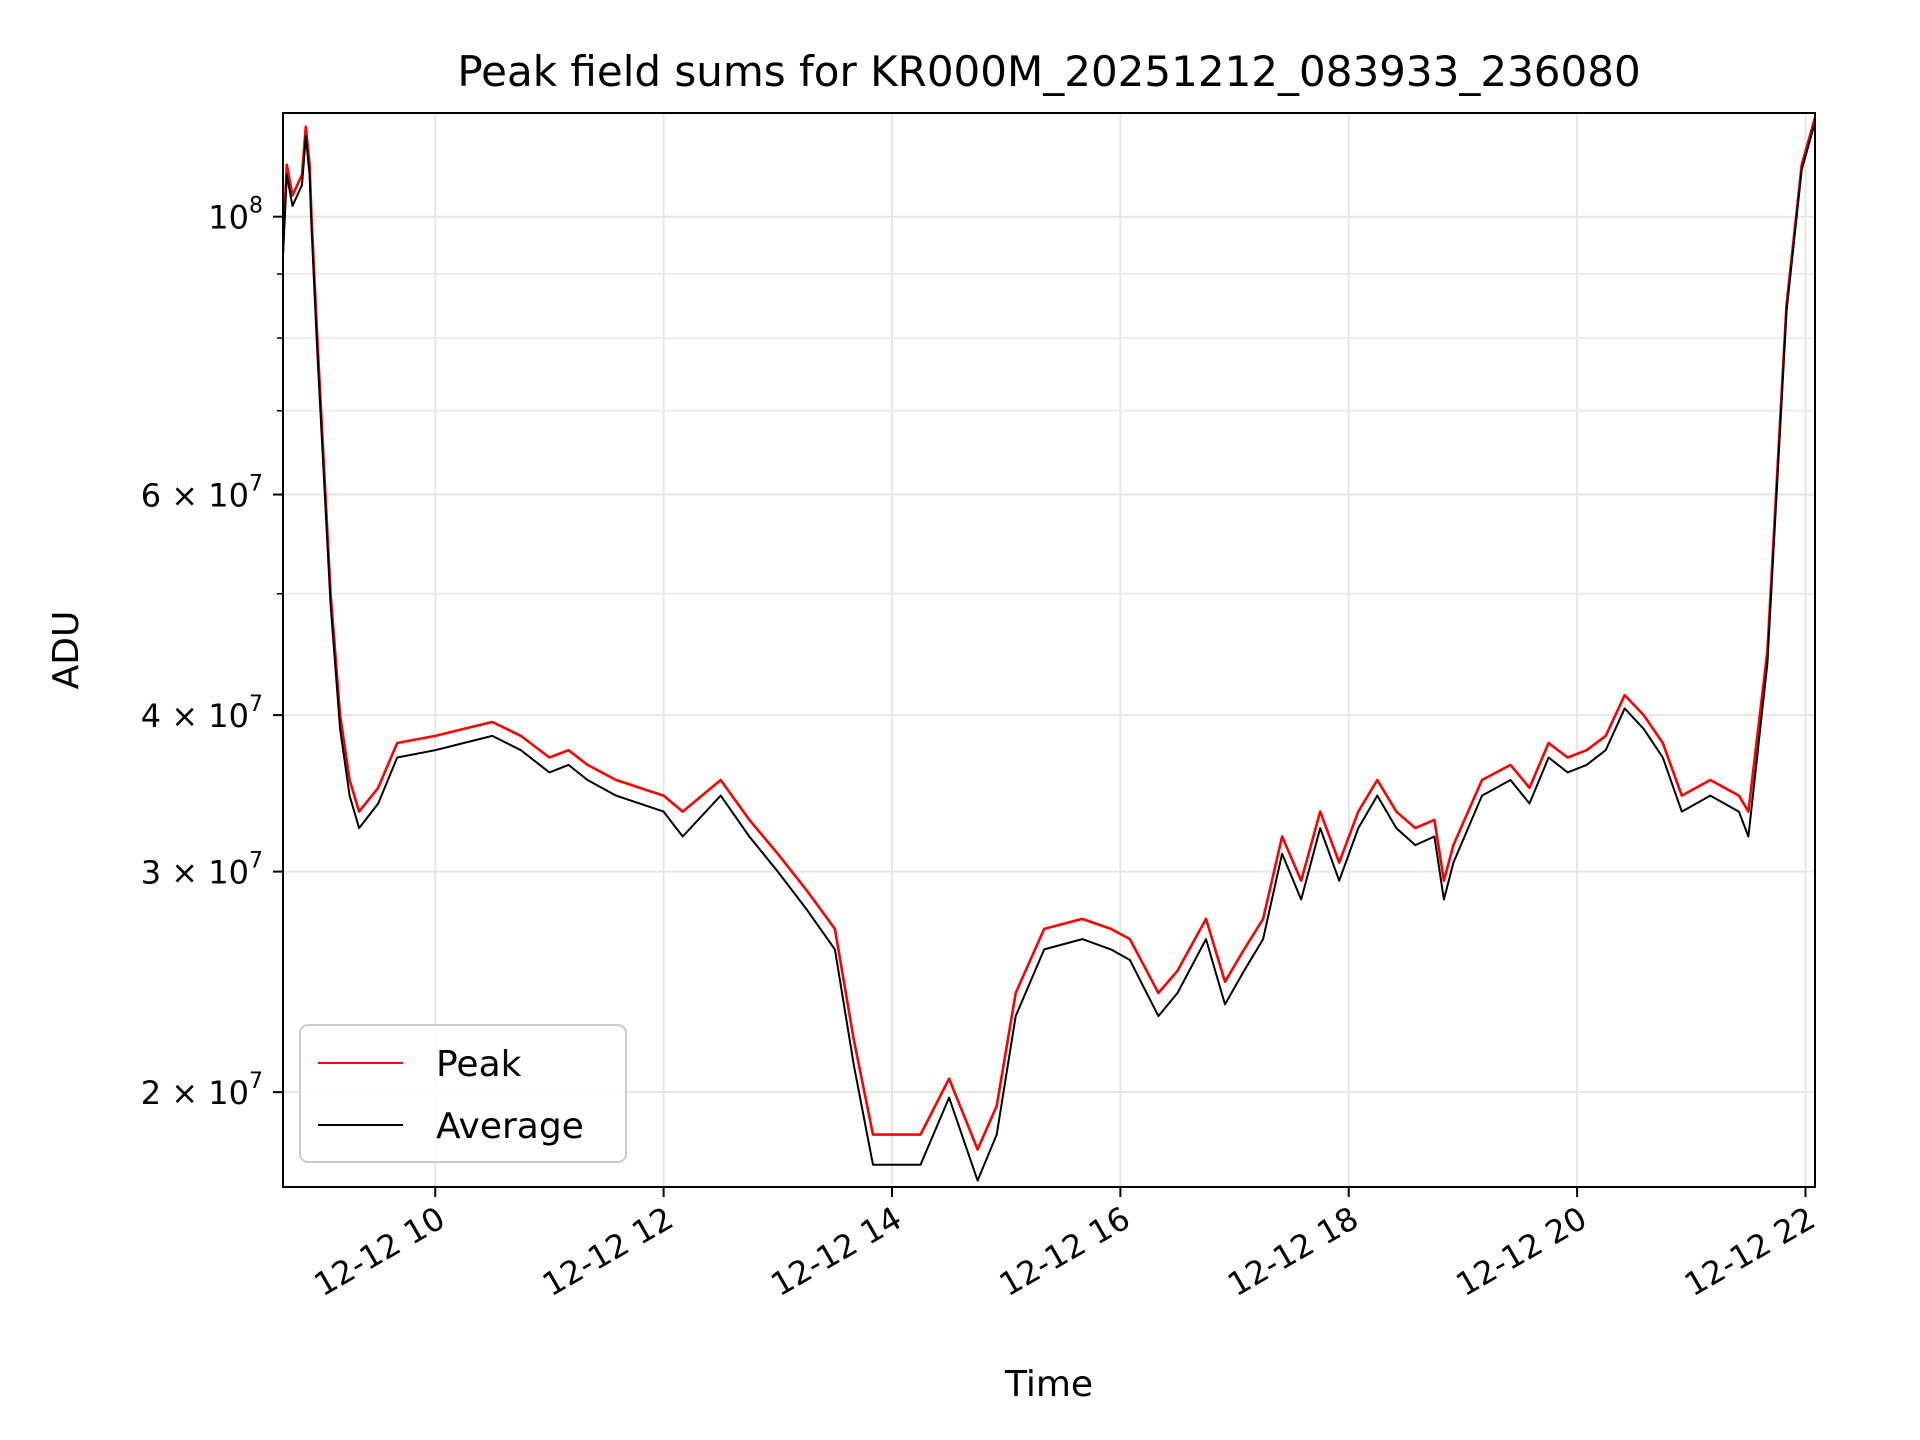 The width and height of the screenshot is (1920, 1440). Describe the element at coordinates (479, 1064) in the screenshot. I see `legend-label-peak: Peak` at that location.